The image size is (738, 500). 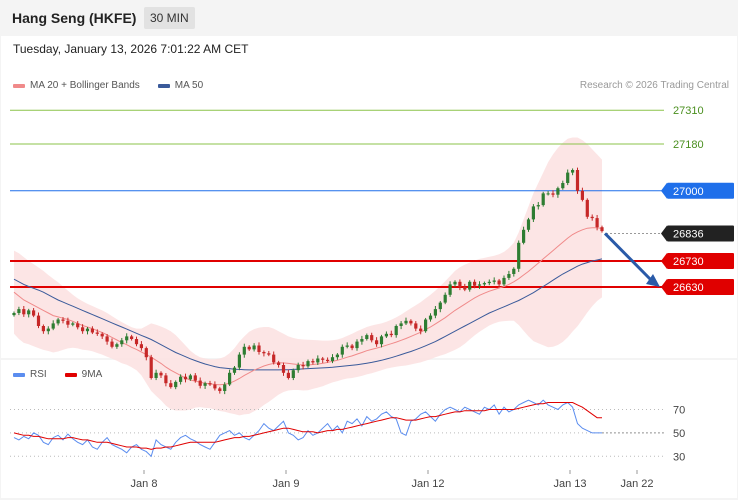 I want to click on forecast-arrow-head, so click(x=653, y=280).